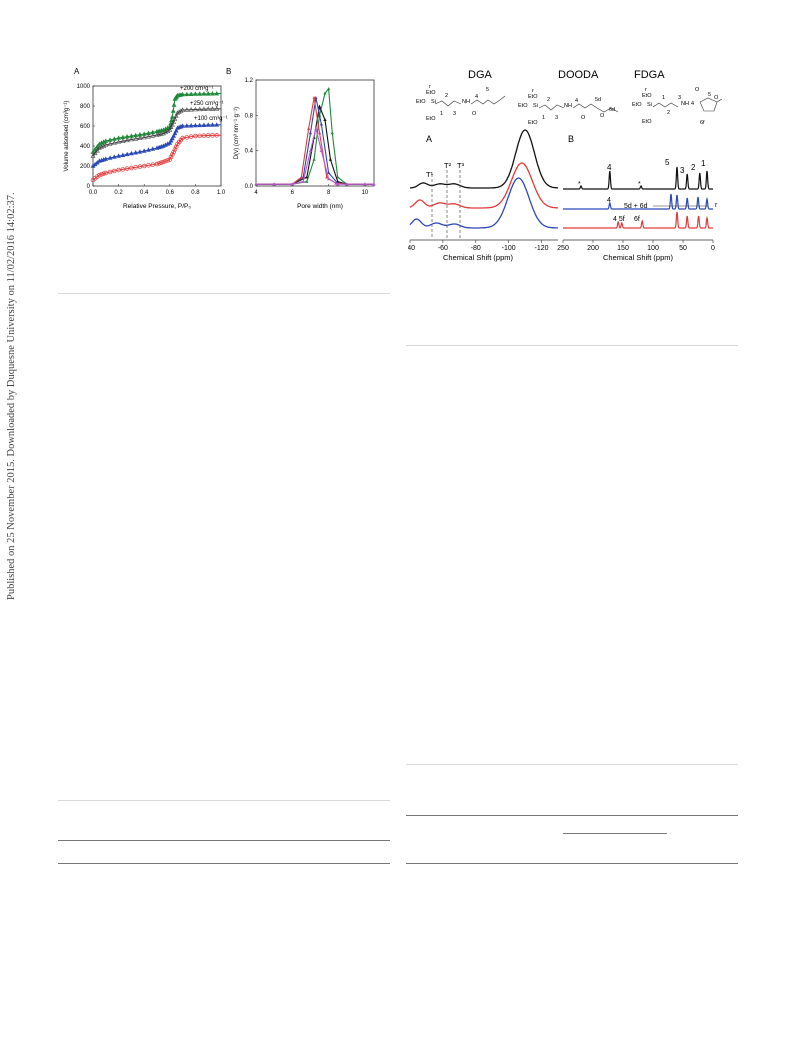 The width and height of the screenshot is (793, 1039). Describe the element at coordinates (249, 152) in the screenshot. I see `panel-b-y-tick-label: 0.4` at that location.